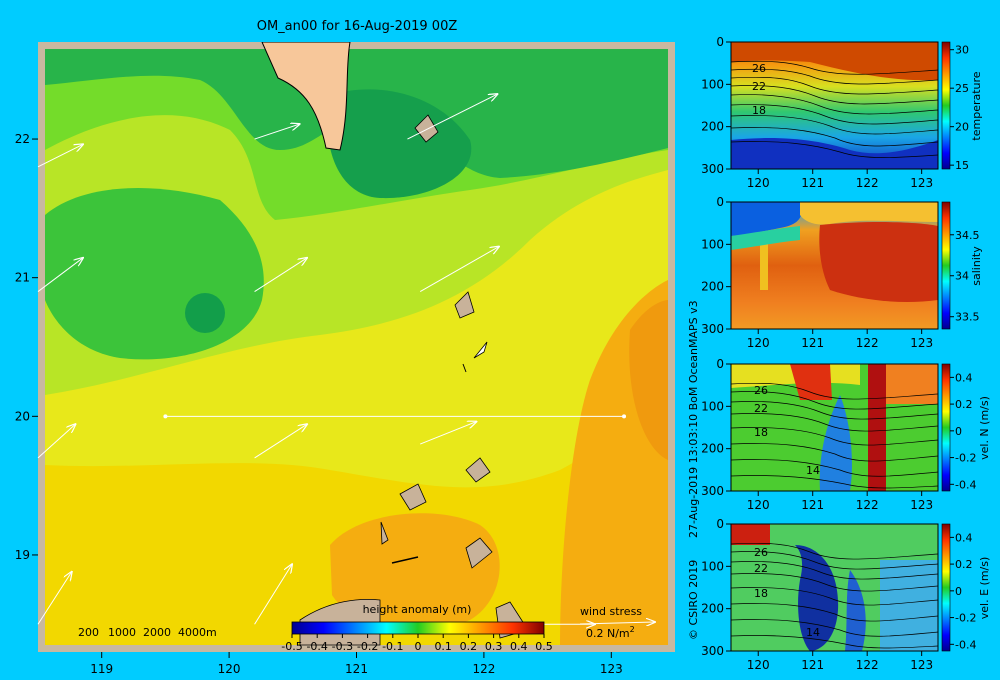 The width and height of the screenshot is (1000, 680). What do you see at coordinates (962, 88) in the screenshot?
I see `colorbar-tick-label: 25` at bounding box center [962, 88].